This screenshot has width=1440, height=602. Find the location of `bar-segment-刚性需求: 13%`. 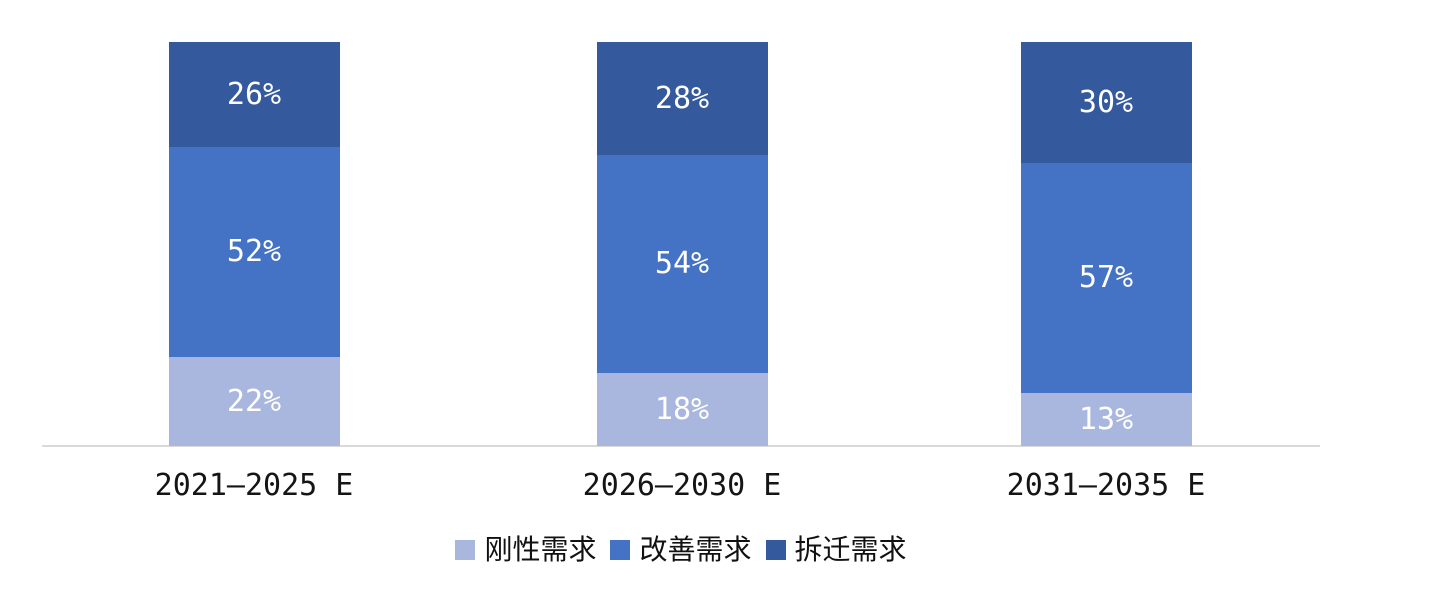

bar-segment-刚性需求: 13% is located at coordinates (1106, 419).